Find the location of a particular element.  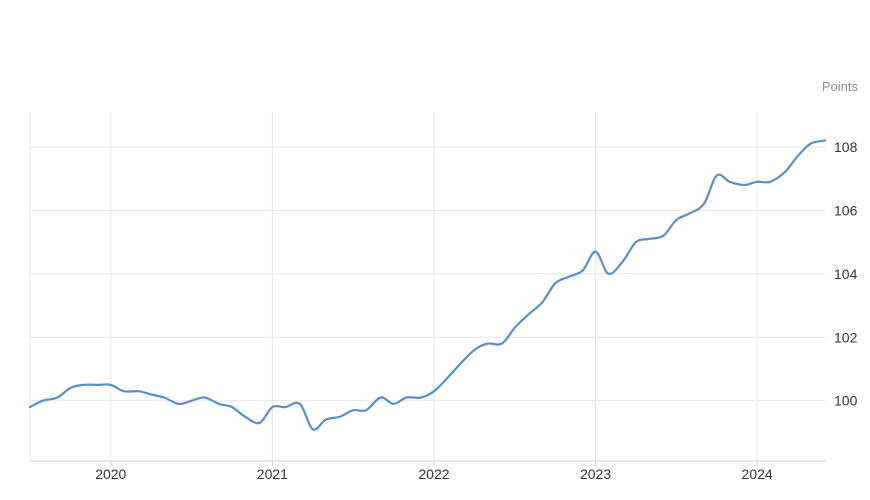

y-tick-label: 104 is located at coordinates (846, 274).